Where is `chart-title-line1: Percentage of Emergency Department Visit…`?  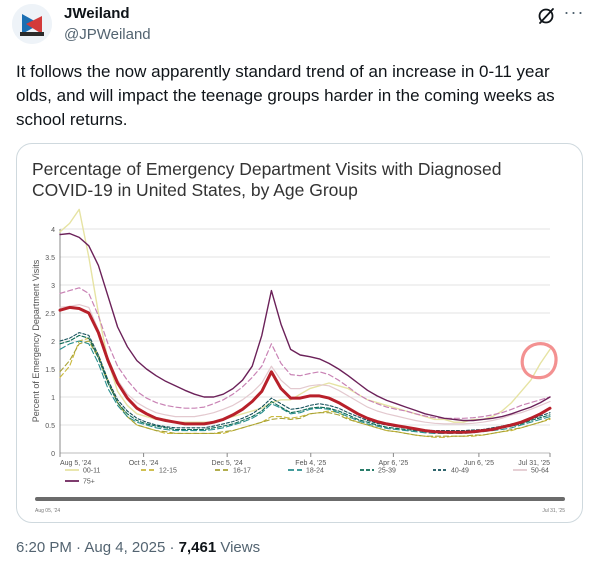
chart-title-line1: Percentage of Emergency Department Visit… is located at coordinates (267, 169).